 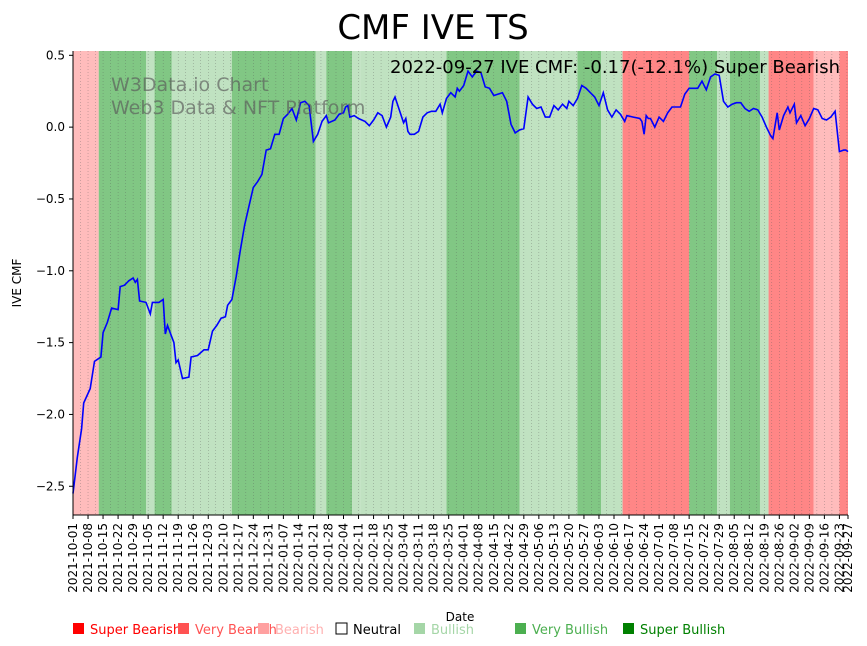 What do you see at coordinates (824, 558) in the screenshot?
I see `x-tick-label: 2022-09-16` at bounding box center [824, 558].